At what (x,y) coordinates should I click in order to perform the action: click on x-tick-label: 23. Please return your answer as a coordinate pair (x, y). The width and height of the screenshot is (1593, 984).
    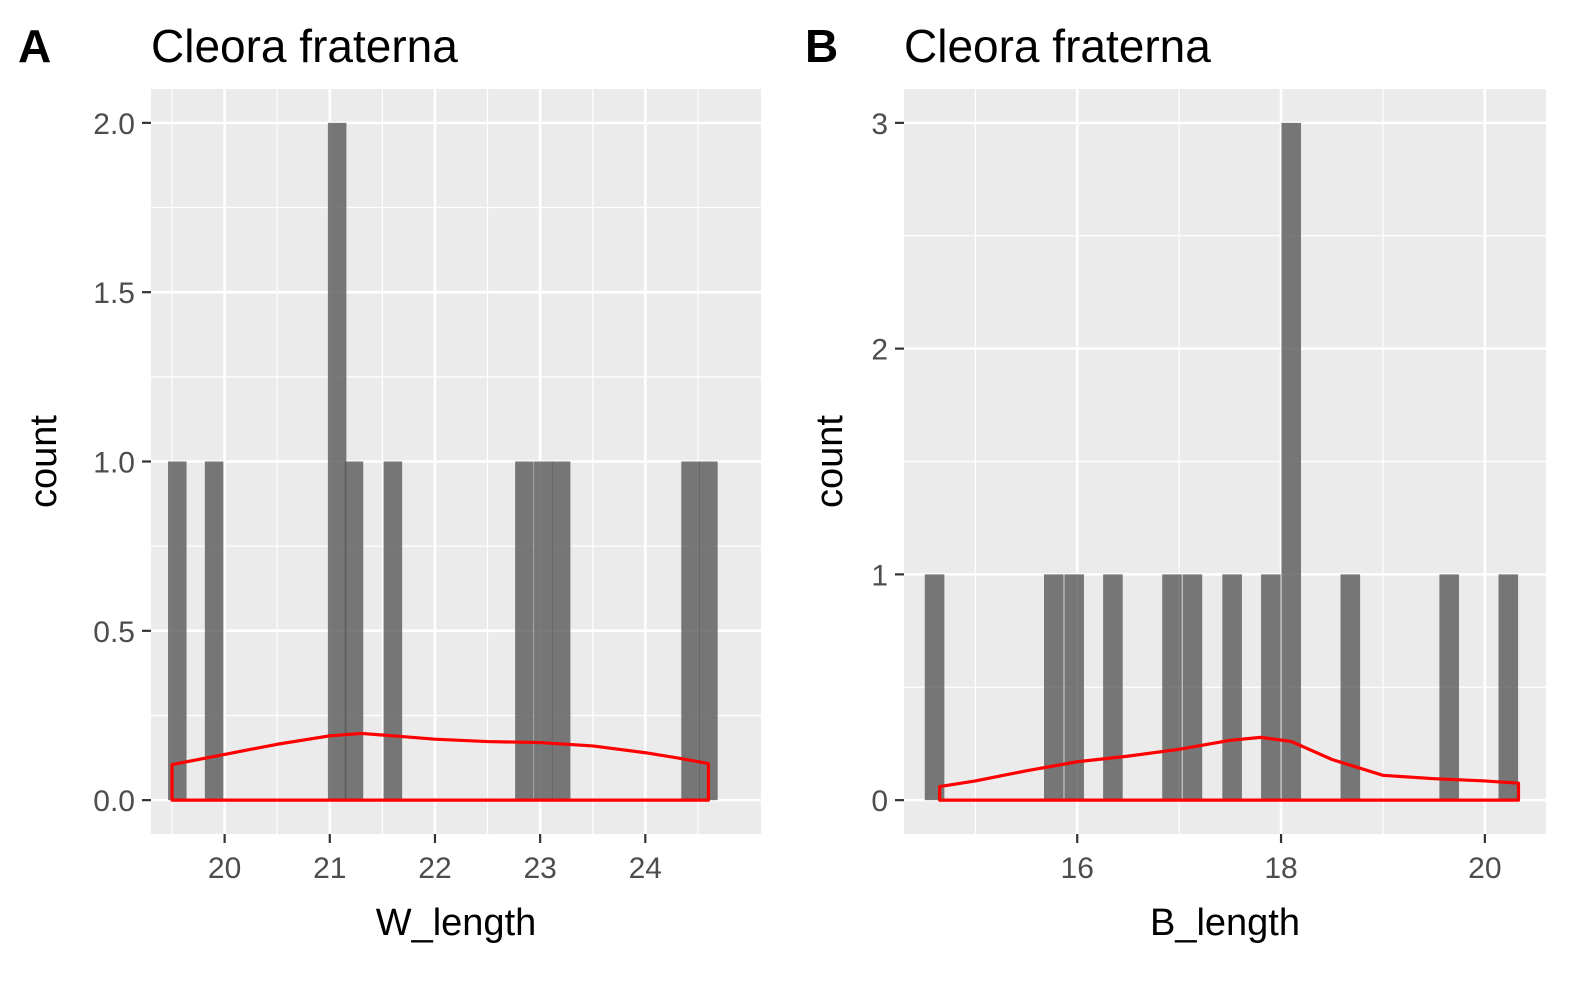
    Looking at the image, I should click on (539, 868).